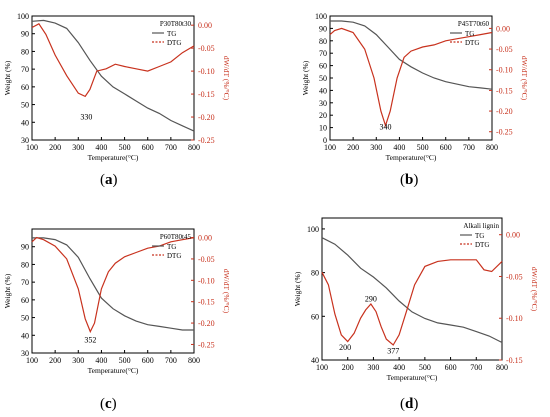 The image size is (550, 417). What do you see at coordinates (412, 377) in the screenshot?
I see `x-axis-label: Temperature(°C)` at bounding box center [412, 377].